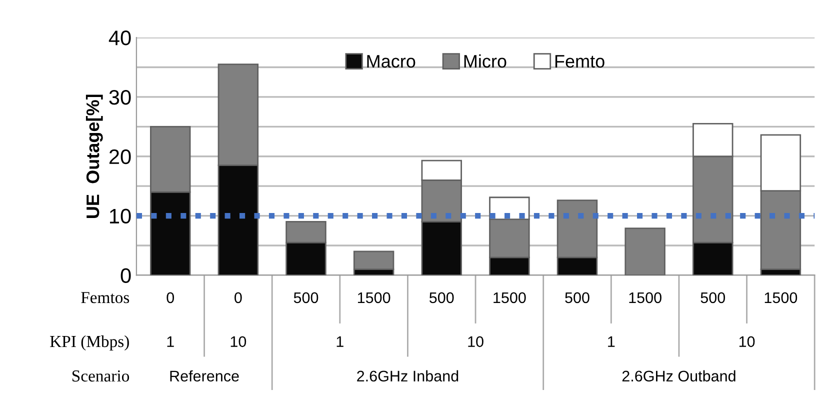 This screenshot has height=417, width=827. What do you see at coordinates (105, 298) in the screenshot?
I see `text: Femtos` at bounding box center [105, 298].